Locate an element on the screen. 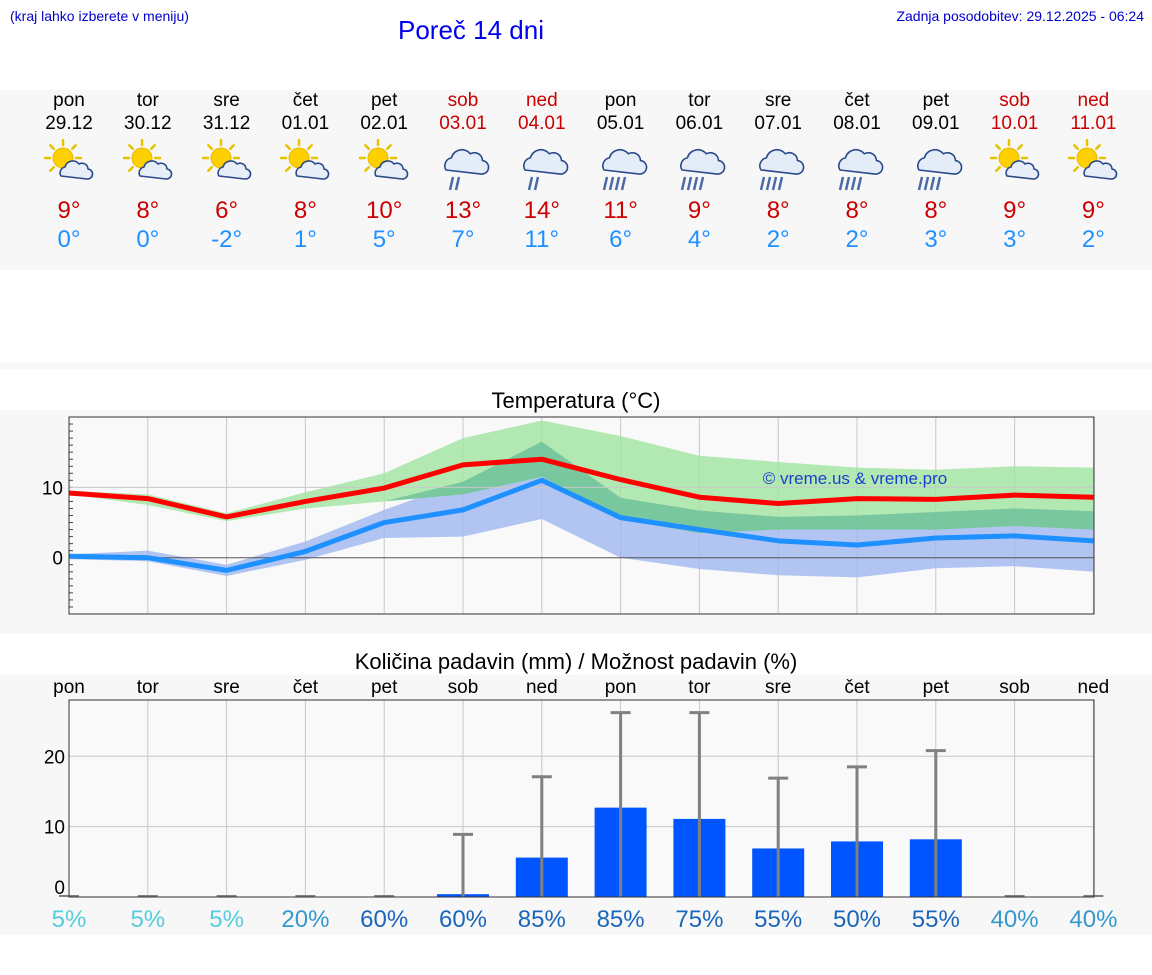 Image resolution: width=1152 pixels, height=975 pixels. y-tick-label: 0 is located at coordinates (57, 559).